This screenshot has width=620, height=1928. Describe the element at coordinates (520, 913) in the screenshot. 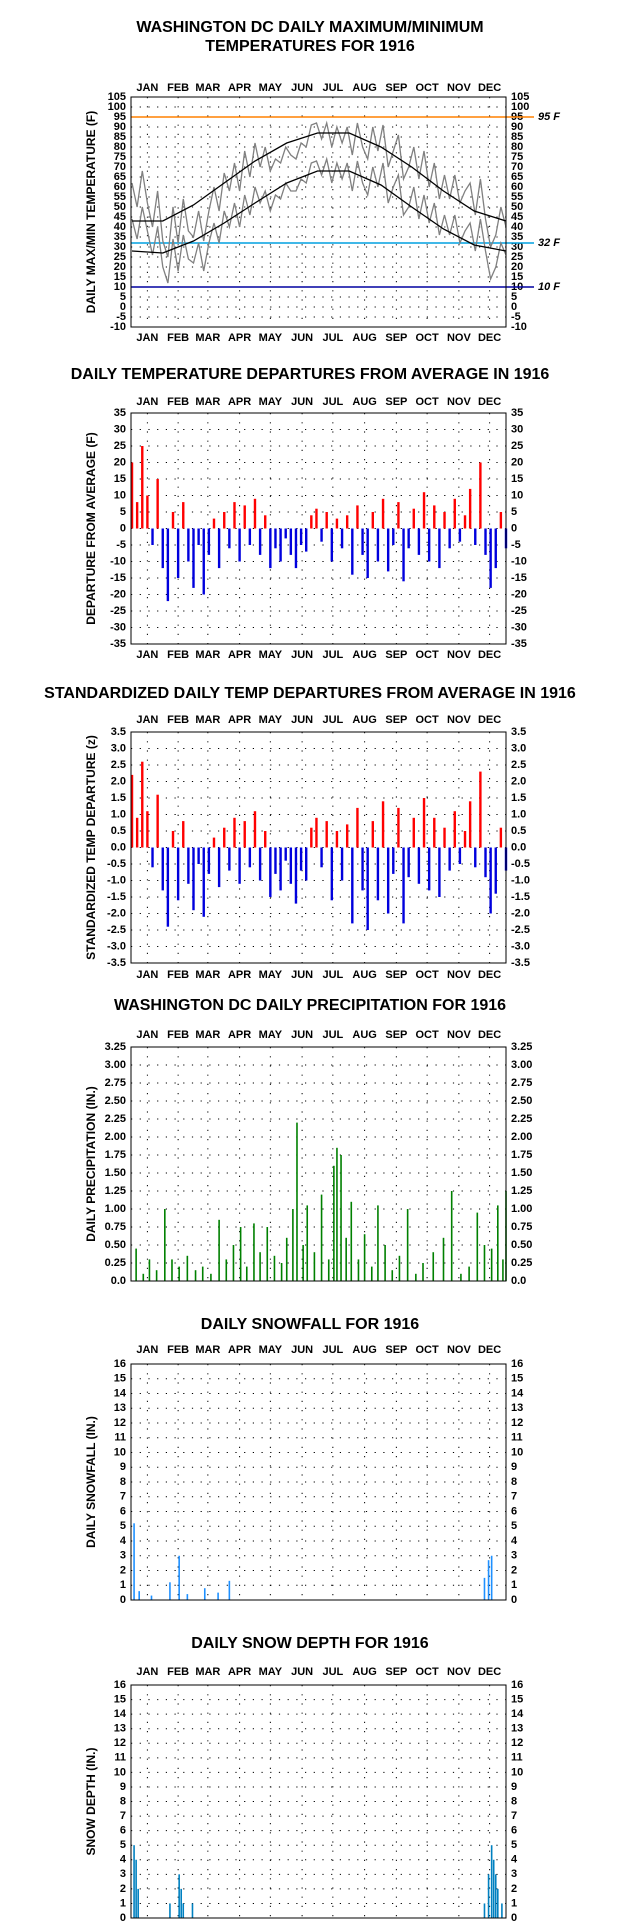

I see `y-tick-label: -2.0` at that location.